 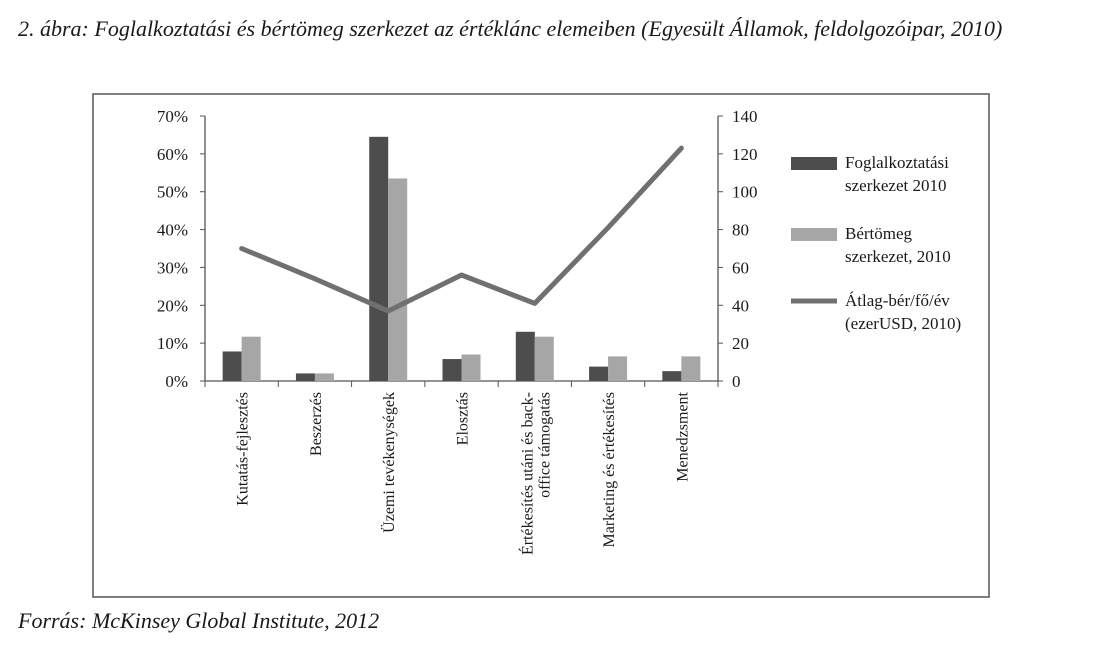 I want to click on y-left-tick-label: 40%, so click(x=172, y=230).